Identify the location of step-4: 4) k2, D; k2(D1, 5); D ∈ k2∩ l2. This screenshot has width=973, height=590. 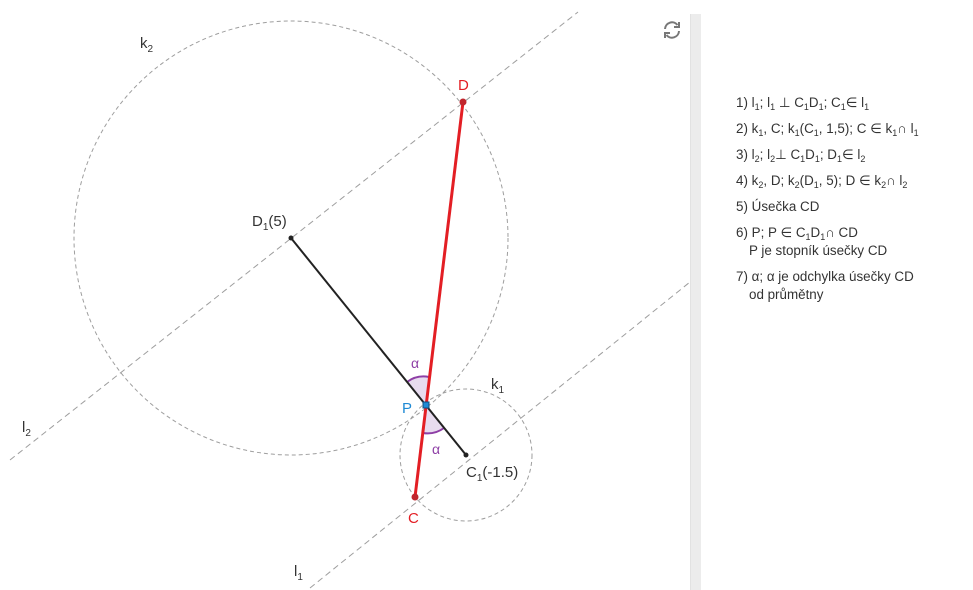
(822, 181).